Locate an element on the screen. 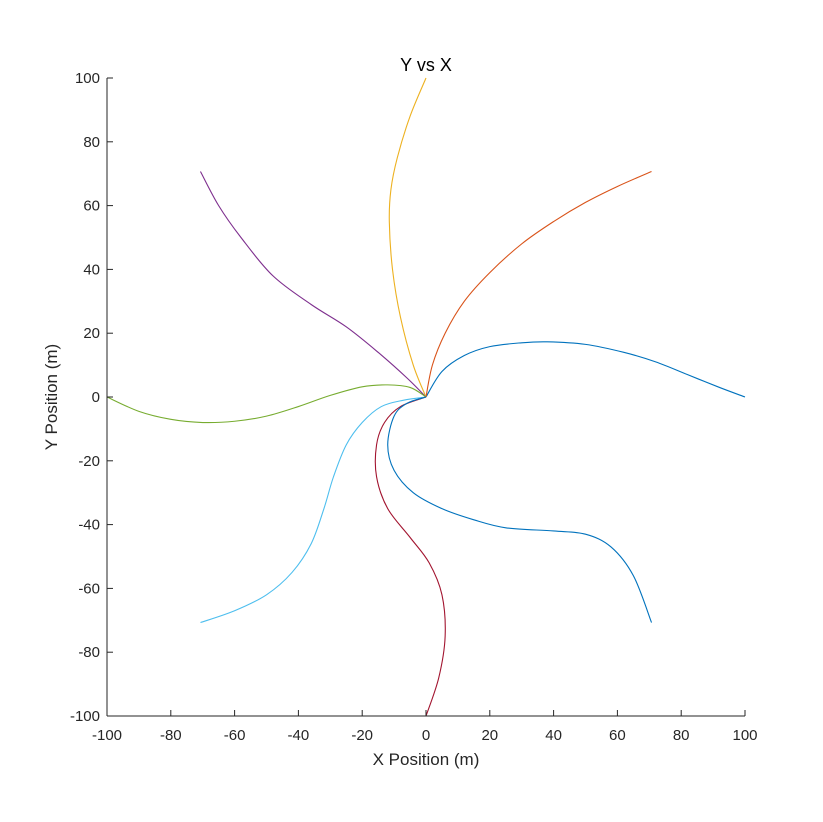 This screenshot has width=823, height=822. y-tick-label: -20 is located at coordinates (89, 461).